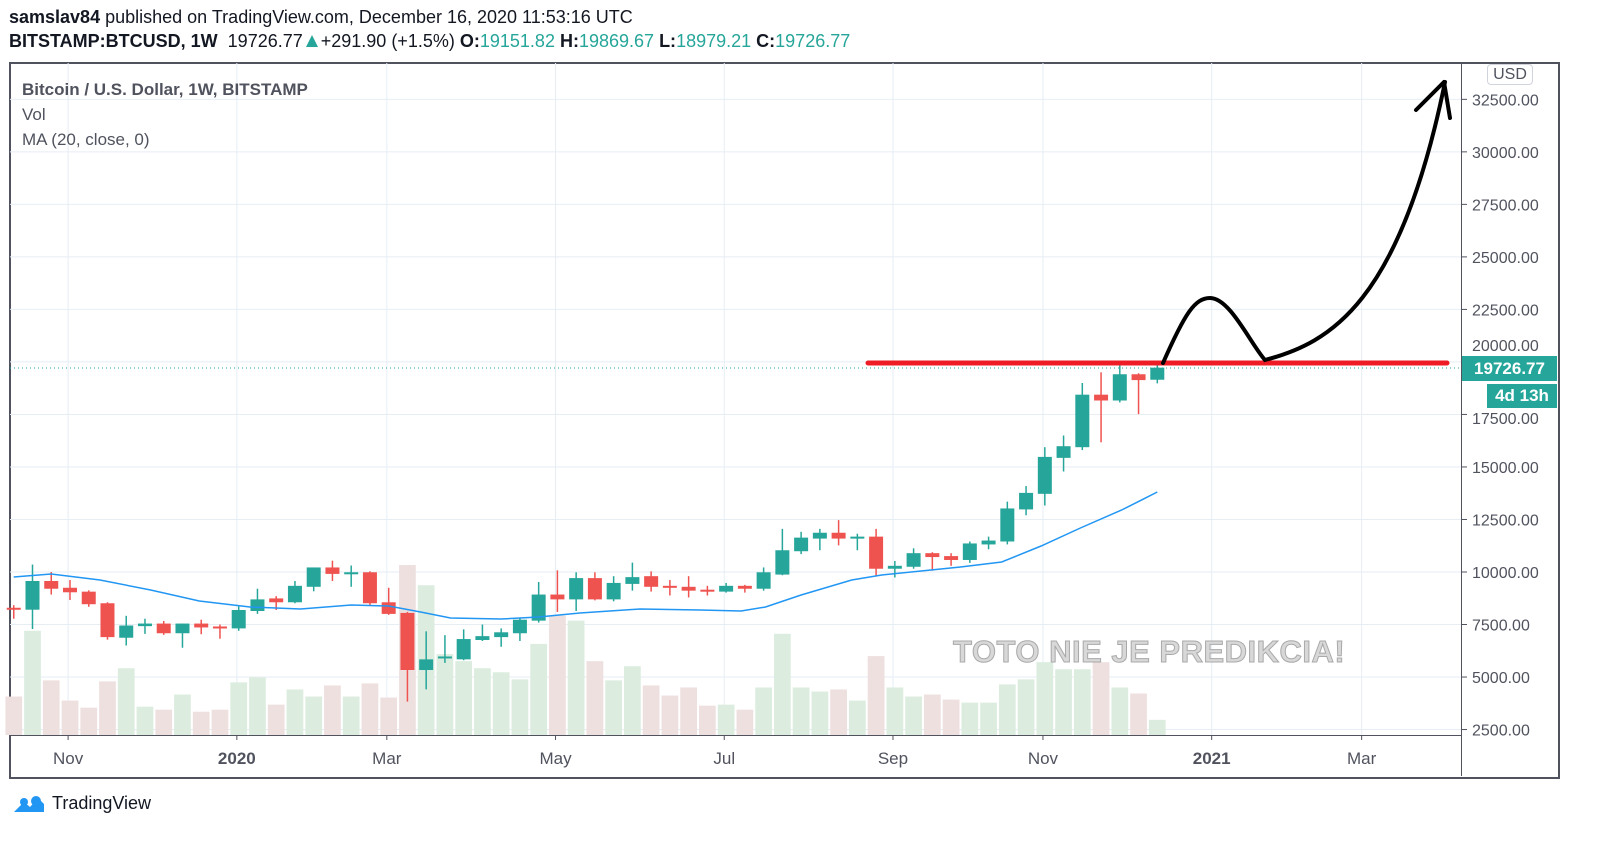  I want to click on close-value: 19726.77, so click(813, 41).